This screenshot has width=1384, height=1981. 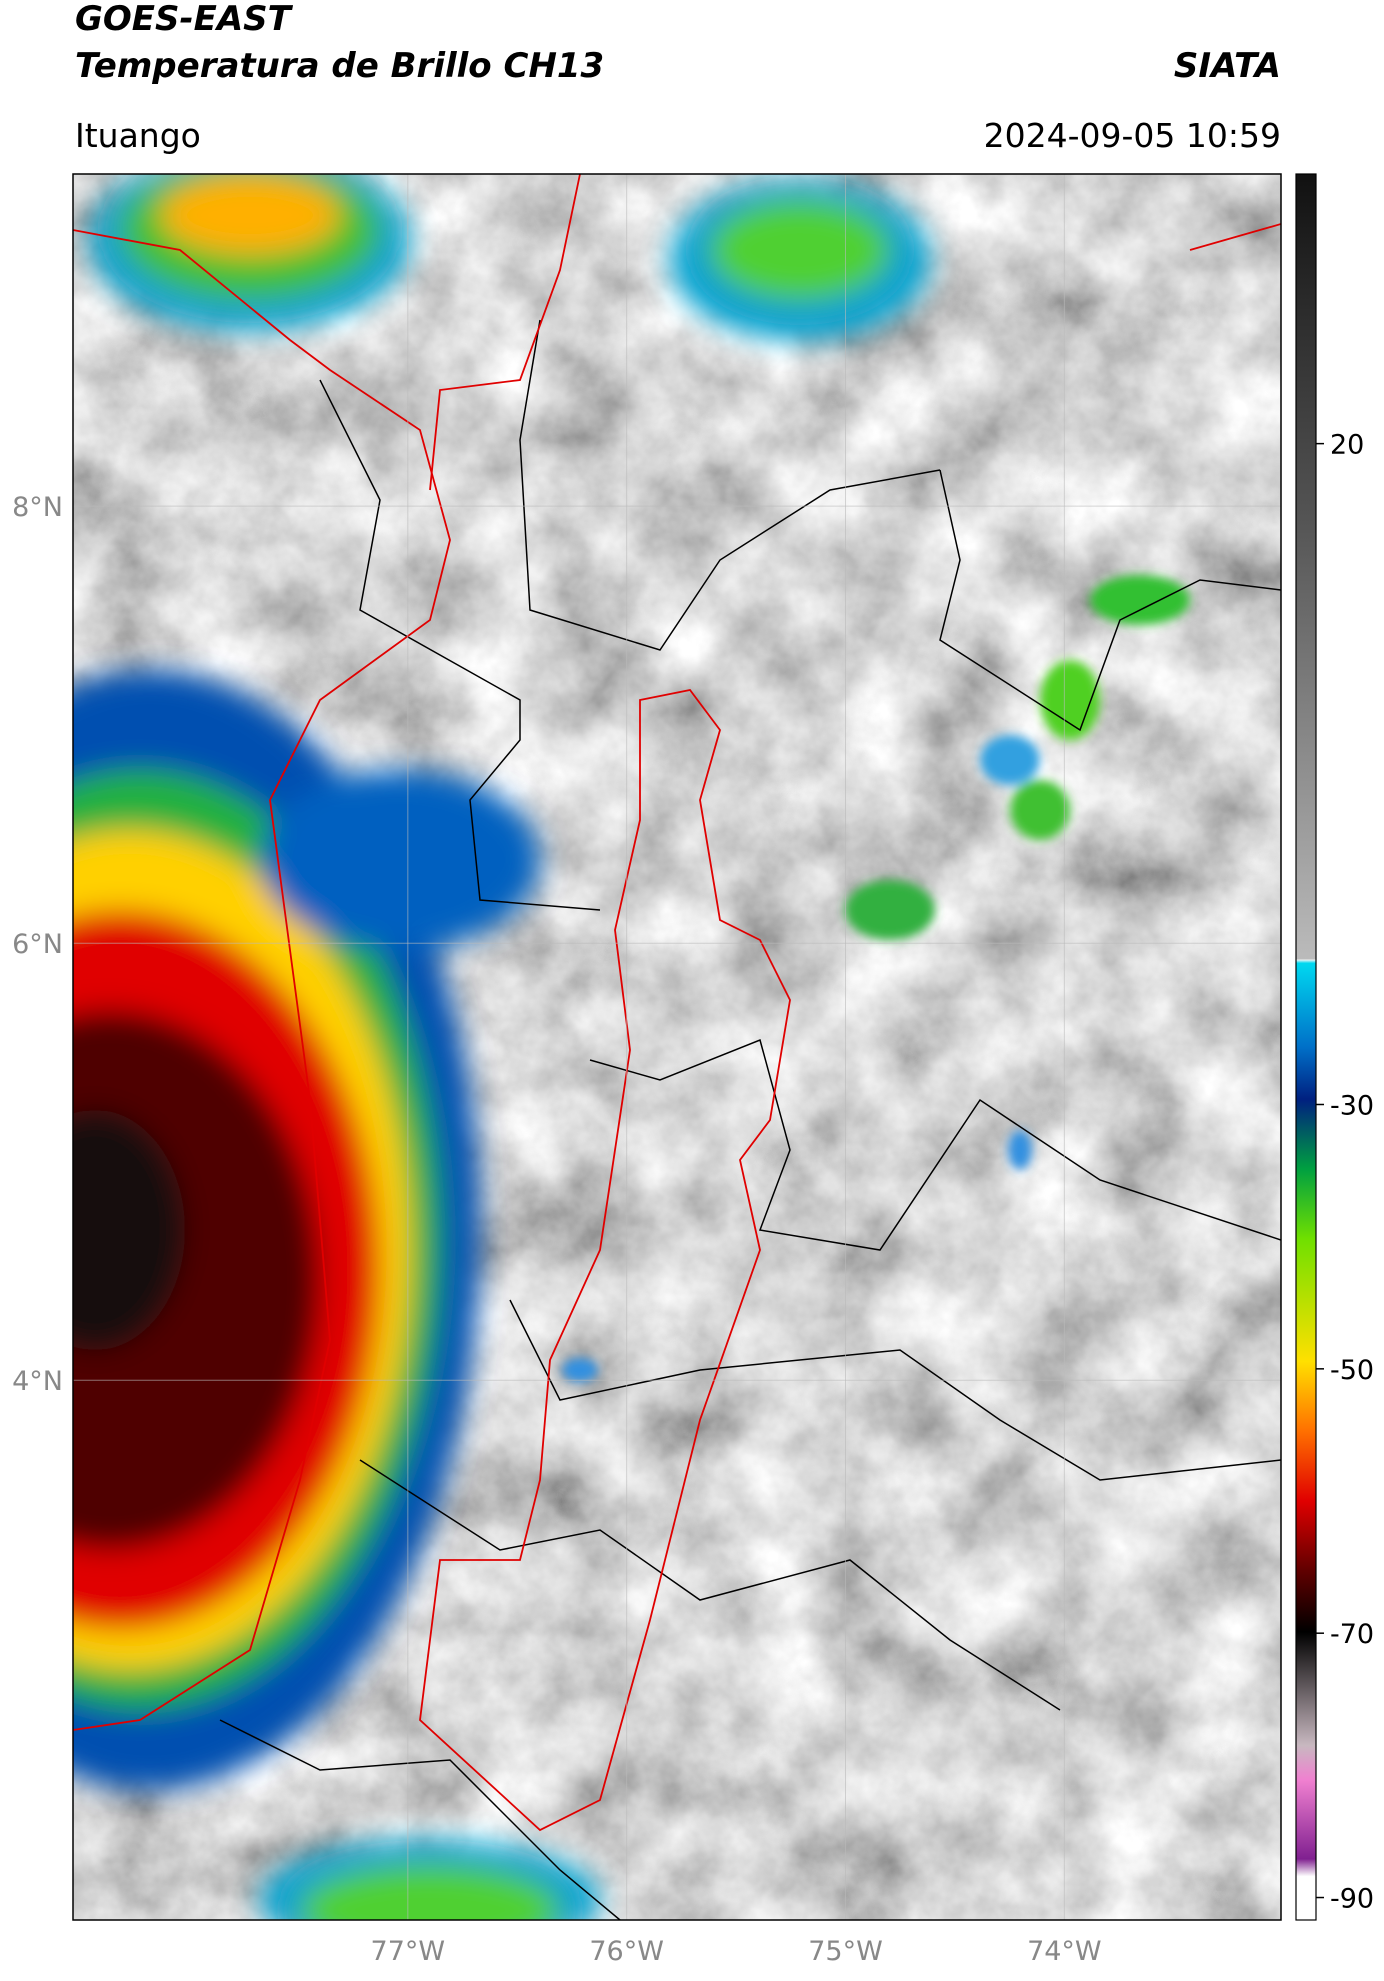 What do you see at coordinates (1227, 66) in the screenshot?
I see `source: SIATA` at bounding box center [1227, 66].